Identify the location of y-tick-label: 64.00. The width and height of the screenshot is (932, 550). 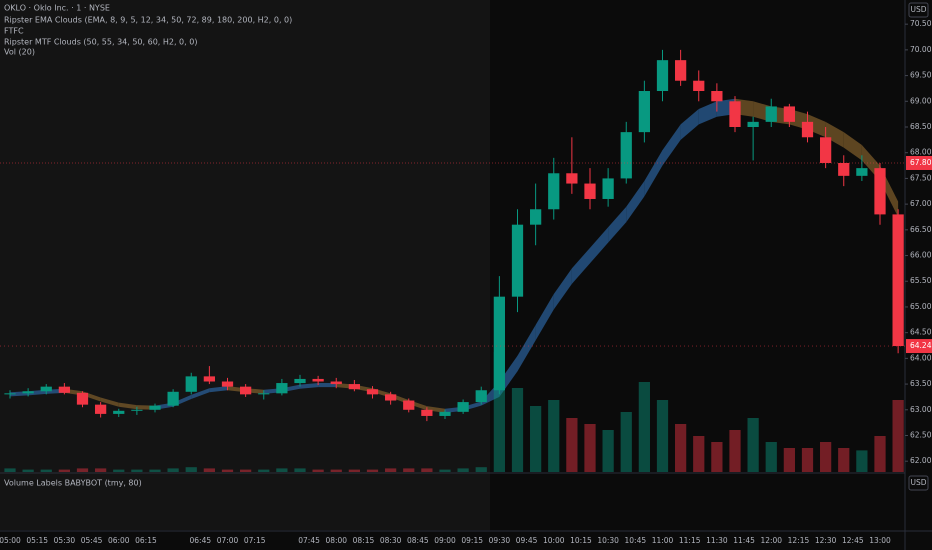
(921, 357).